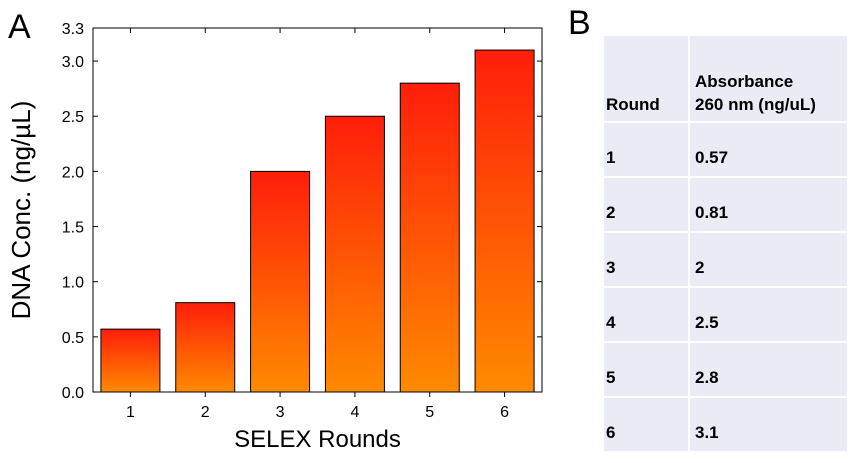 This screenshot has width=860, height=463. I want to click on cell-absorbance: 0.57, so click(768, 149).